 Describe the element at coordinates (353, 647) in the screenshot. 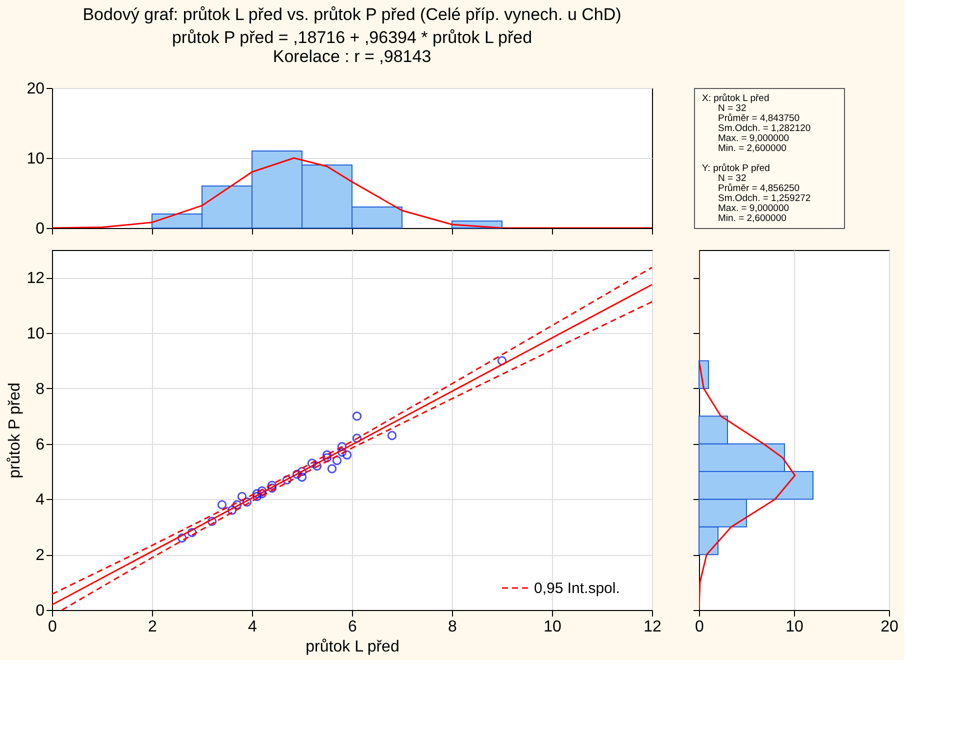

I see `x-axis-title: průtok L před` at that location.